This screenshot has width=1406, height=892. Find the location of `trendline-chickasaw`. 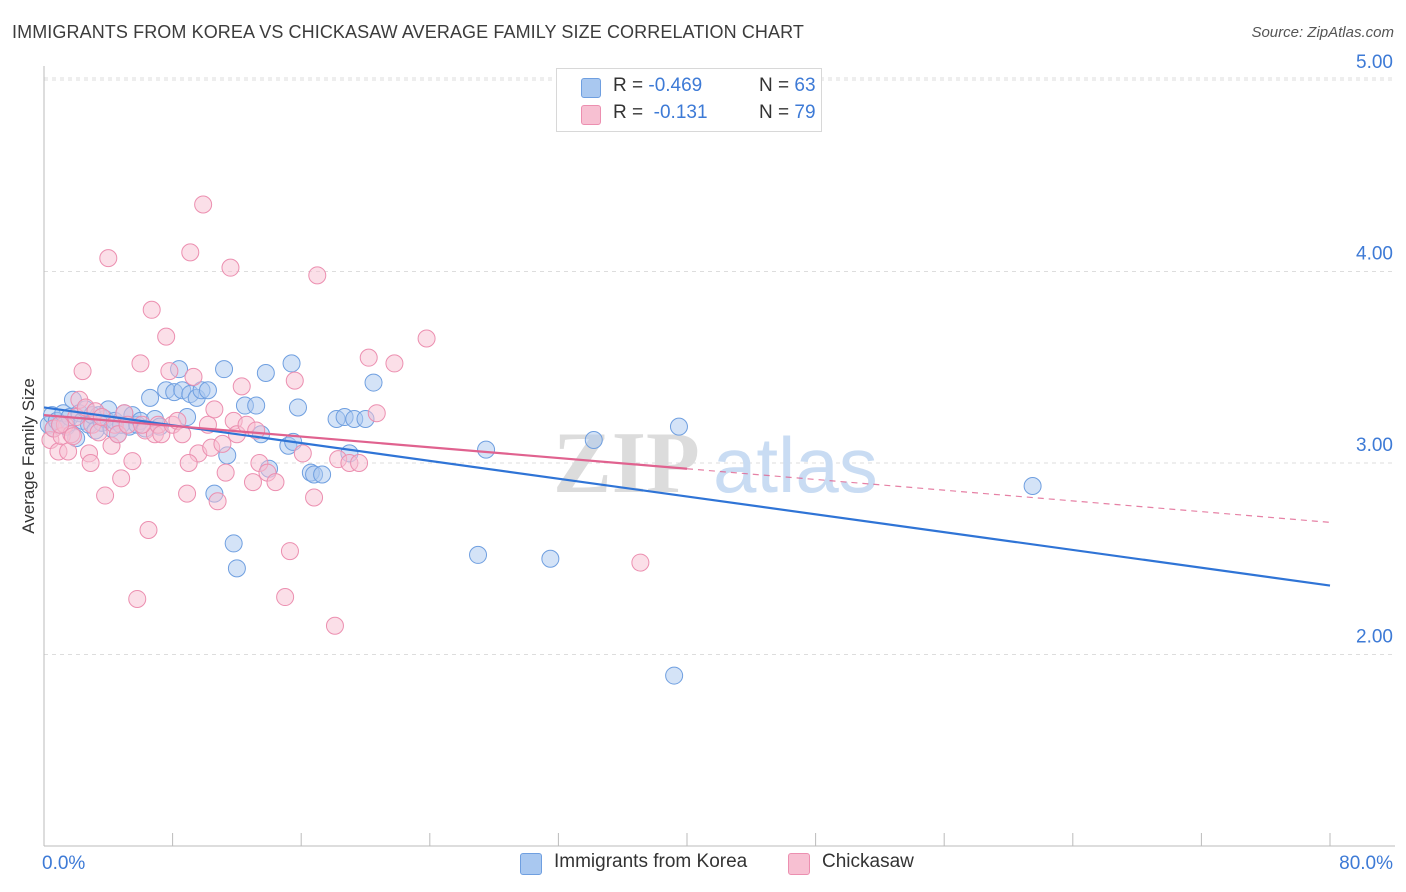

trendline-chickasaw is located at coordinates (365, 442).